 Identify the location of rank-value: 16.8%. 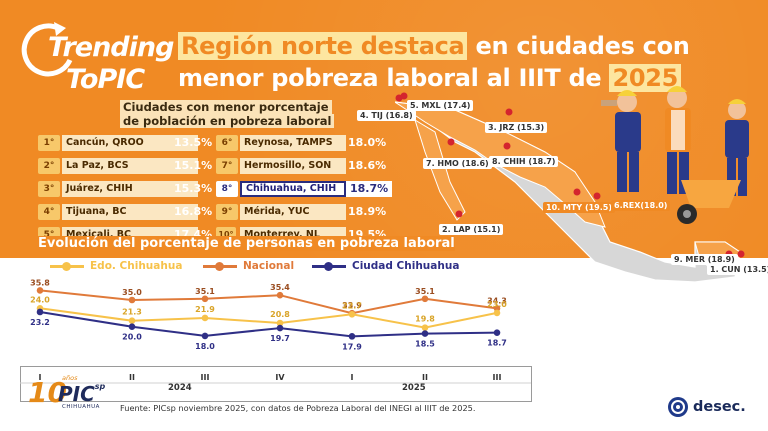
(193, 211).